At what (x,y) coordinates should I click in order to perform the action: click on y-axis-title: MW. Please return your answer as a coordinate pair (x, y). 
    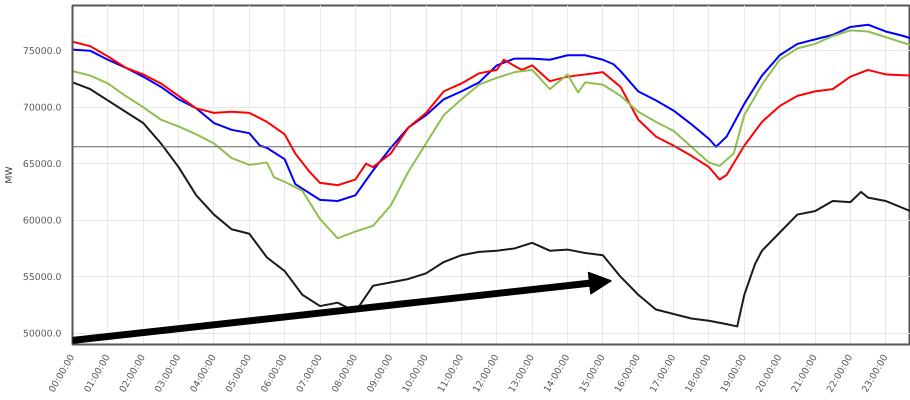
    Looking at the image, I should click on (9, 175).